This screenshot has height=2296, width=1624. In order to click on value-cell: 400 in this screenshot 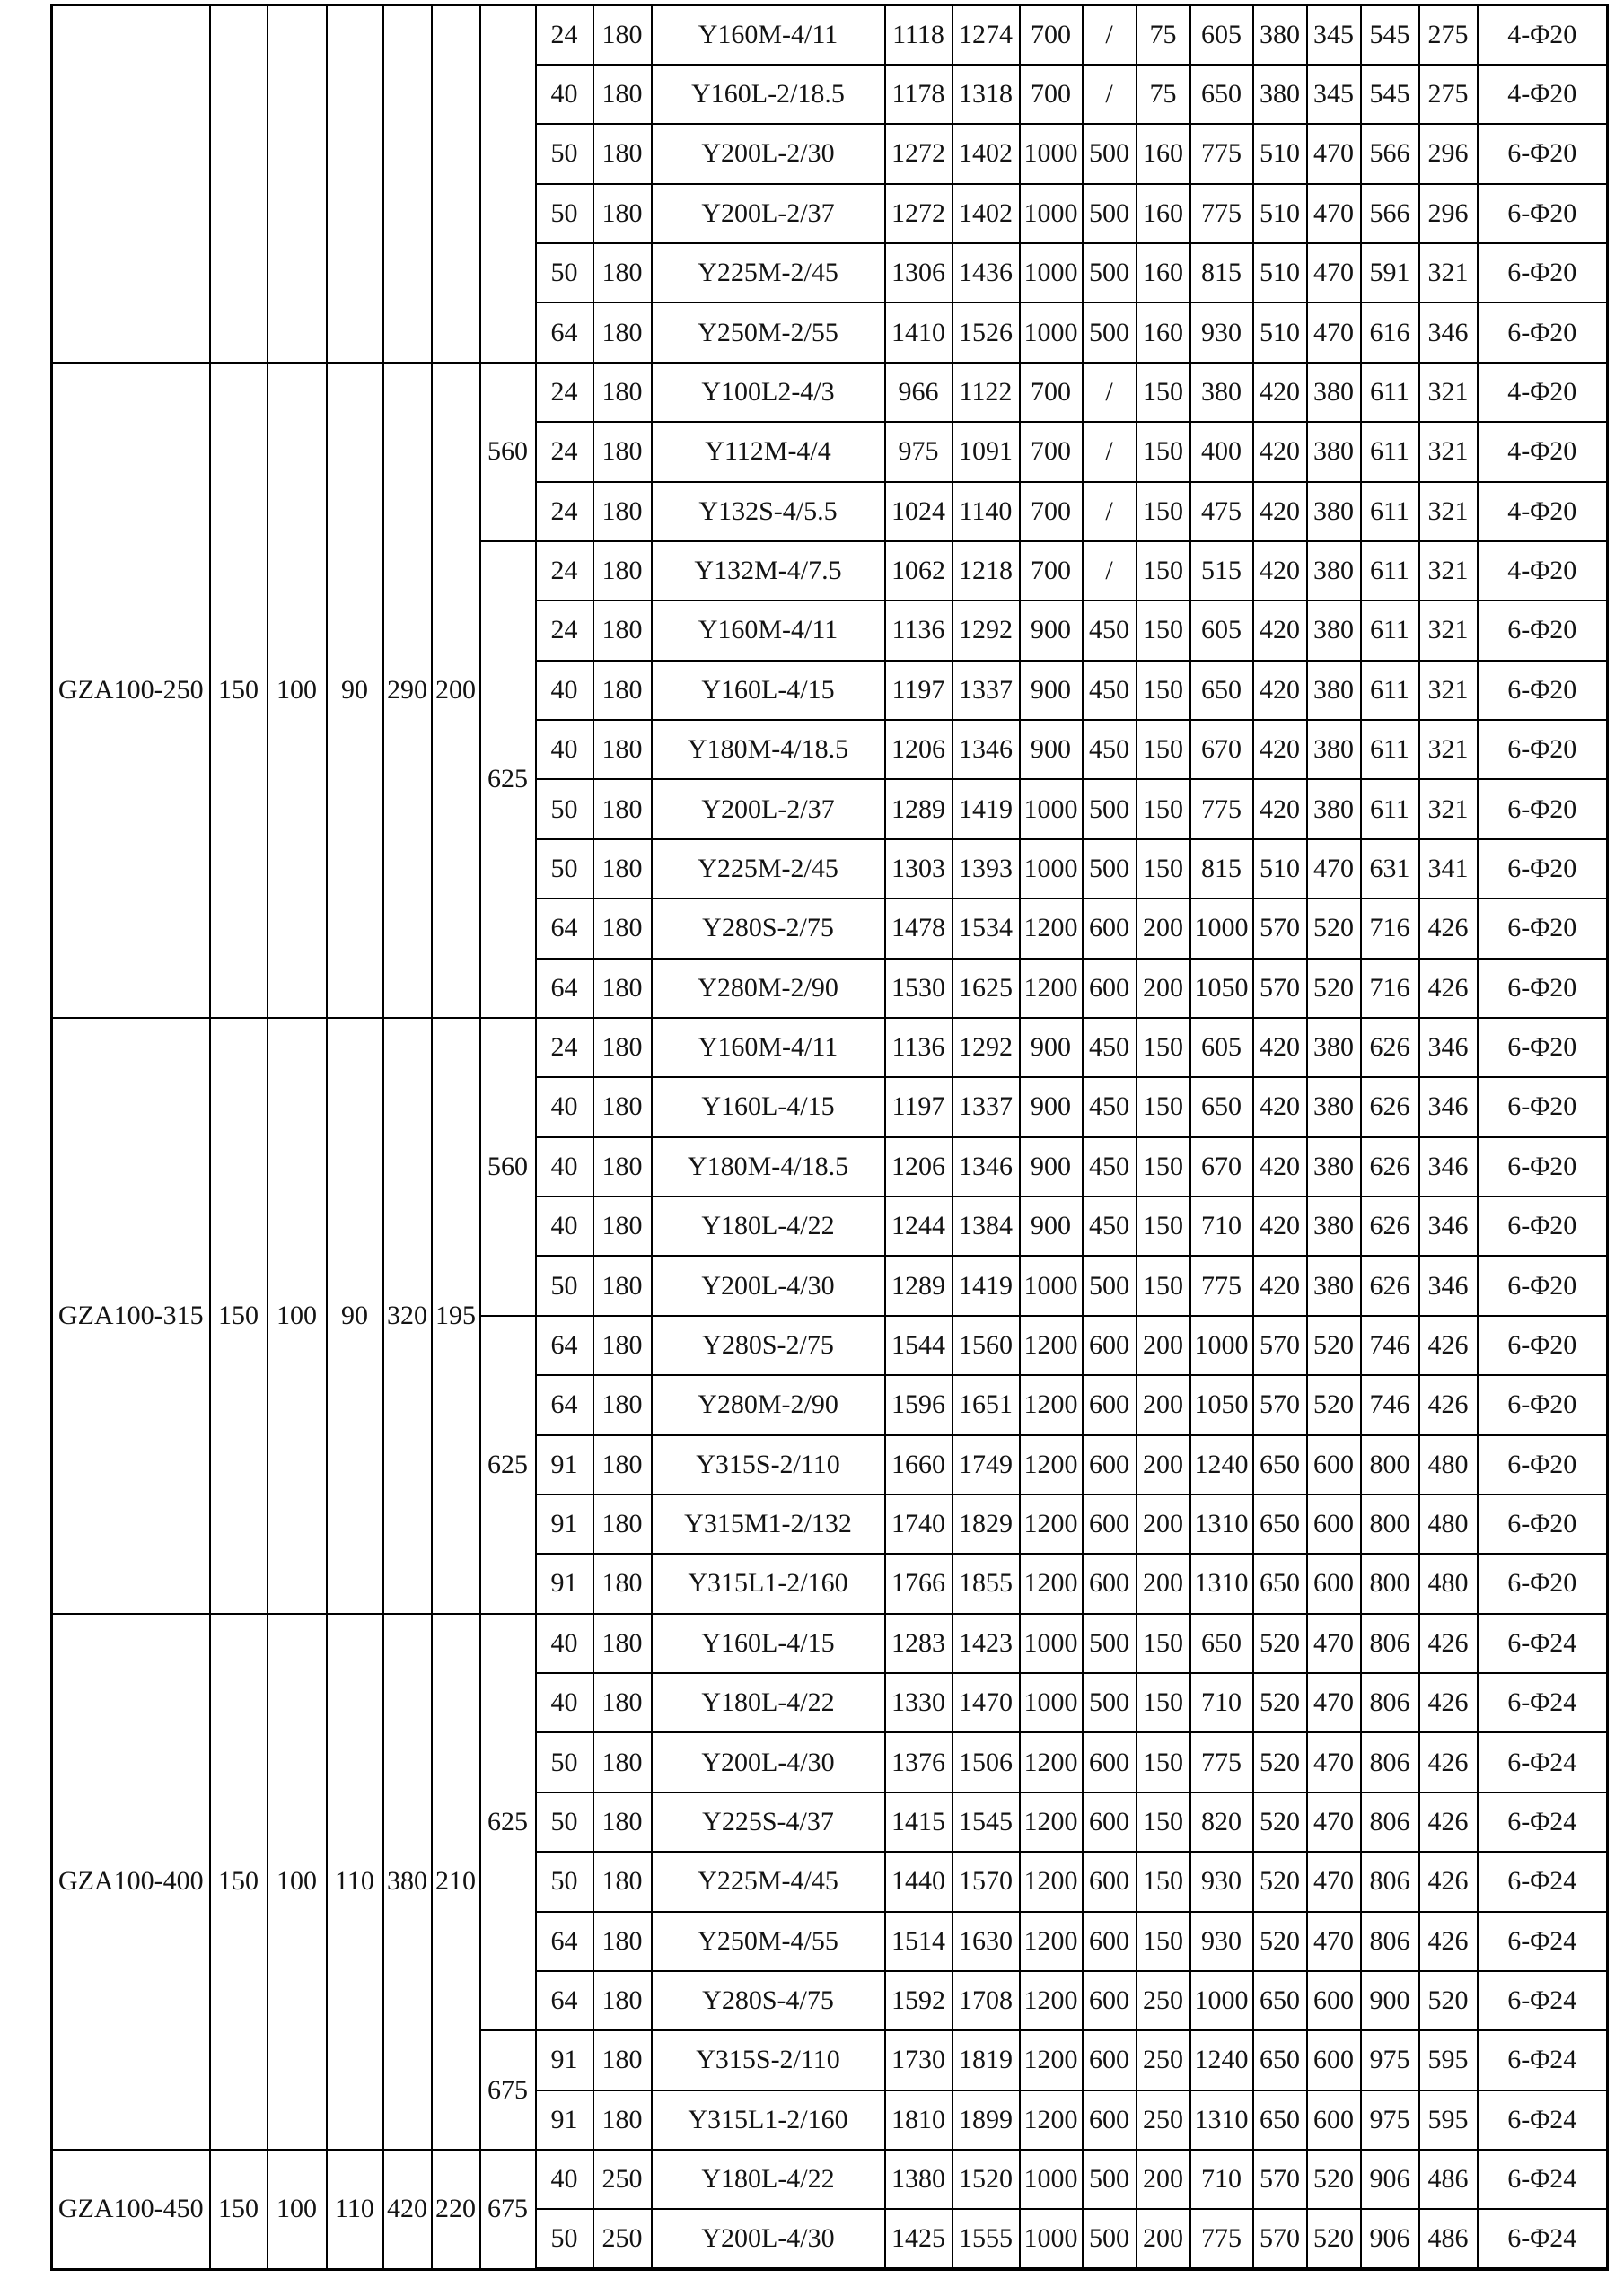, I will do `click(1221, 452)`.